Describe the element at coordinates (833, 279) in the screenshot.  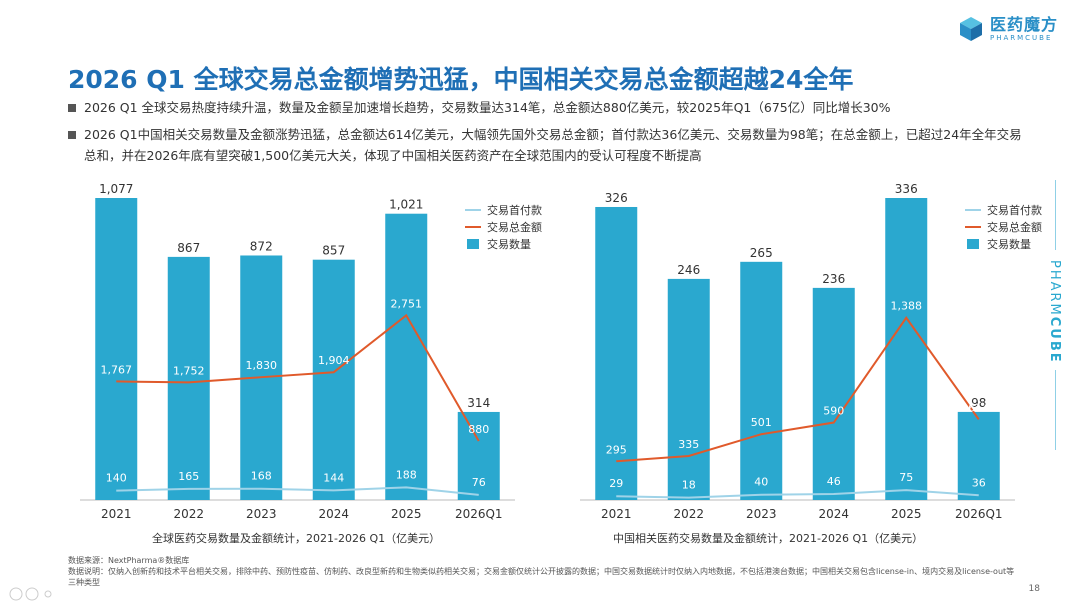
I see `bar-label: 236` at that location.